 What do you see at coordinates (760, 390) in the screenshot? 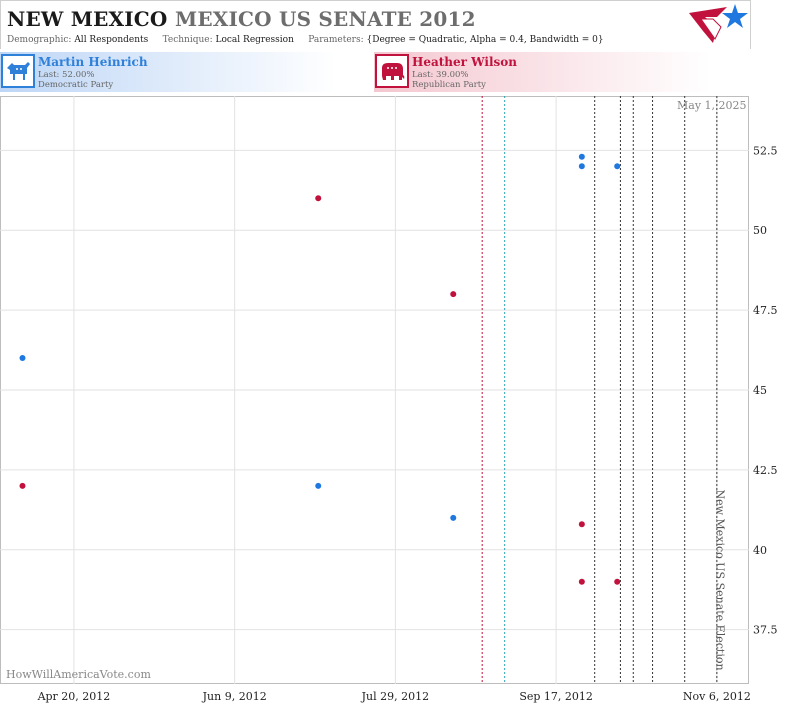
I see `y-tick-label: 45` at bounding box center [760, 390].